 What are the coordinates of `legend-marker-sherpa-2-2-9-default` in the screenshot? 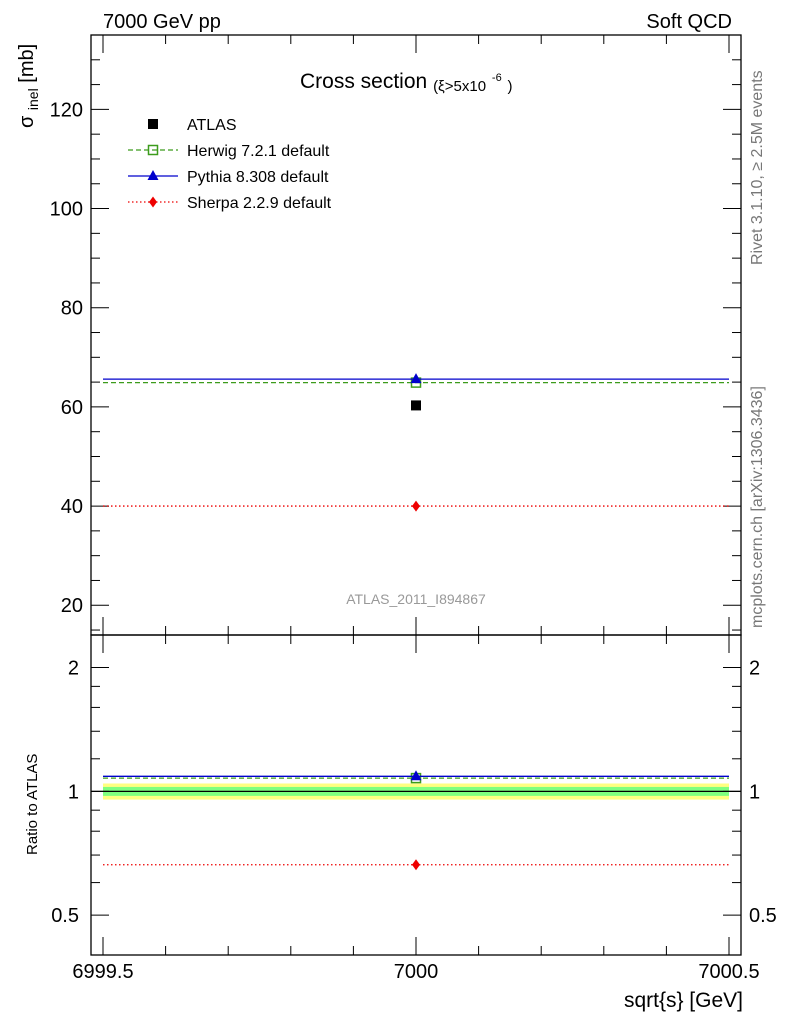 It's located at (153, 202).